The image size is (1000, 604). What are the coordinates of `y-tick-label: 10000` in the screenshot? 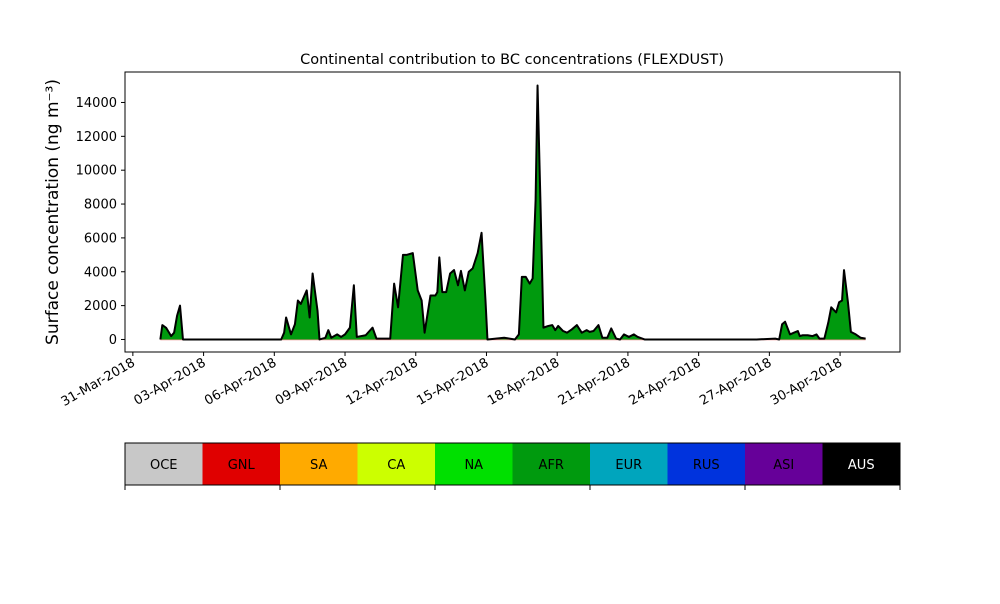 It's located at (96, 171).